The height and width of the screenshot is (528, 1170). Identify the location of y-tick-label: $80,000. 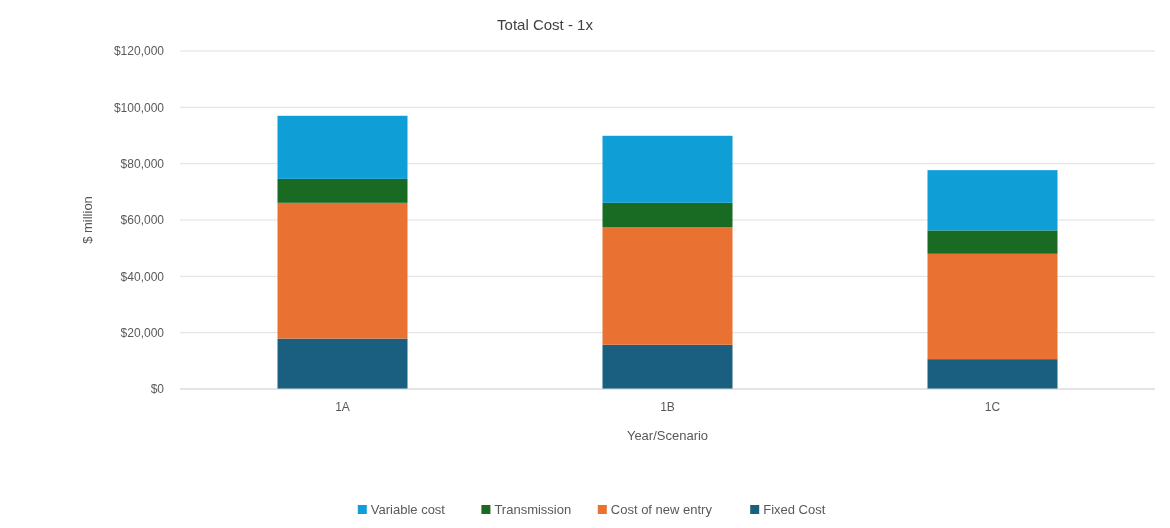
(142, 163).